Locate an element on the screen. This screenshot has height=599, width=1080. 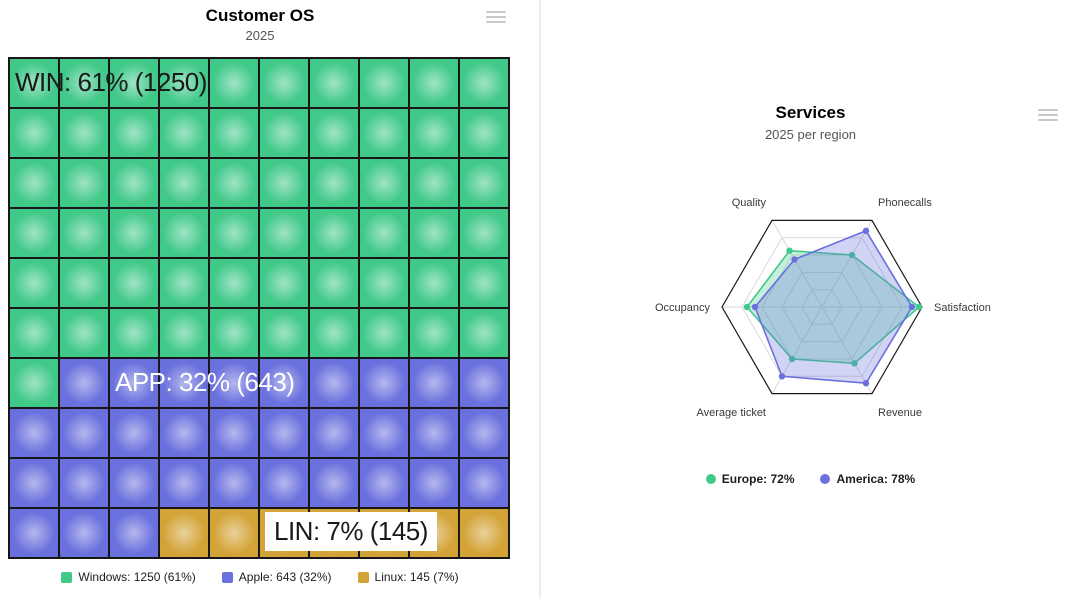
legend-item-windows: Windows: 1250 (61%) is located at coordinates (128, 577).